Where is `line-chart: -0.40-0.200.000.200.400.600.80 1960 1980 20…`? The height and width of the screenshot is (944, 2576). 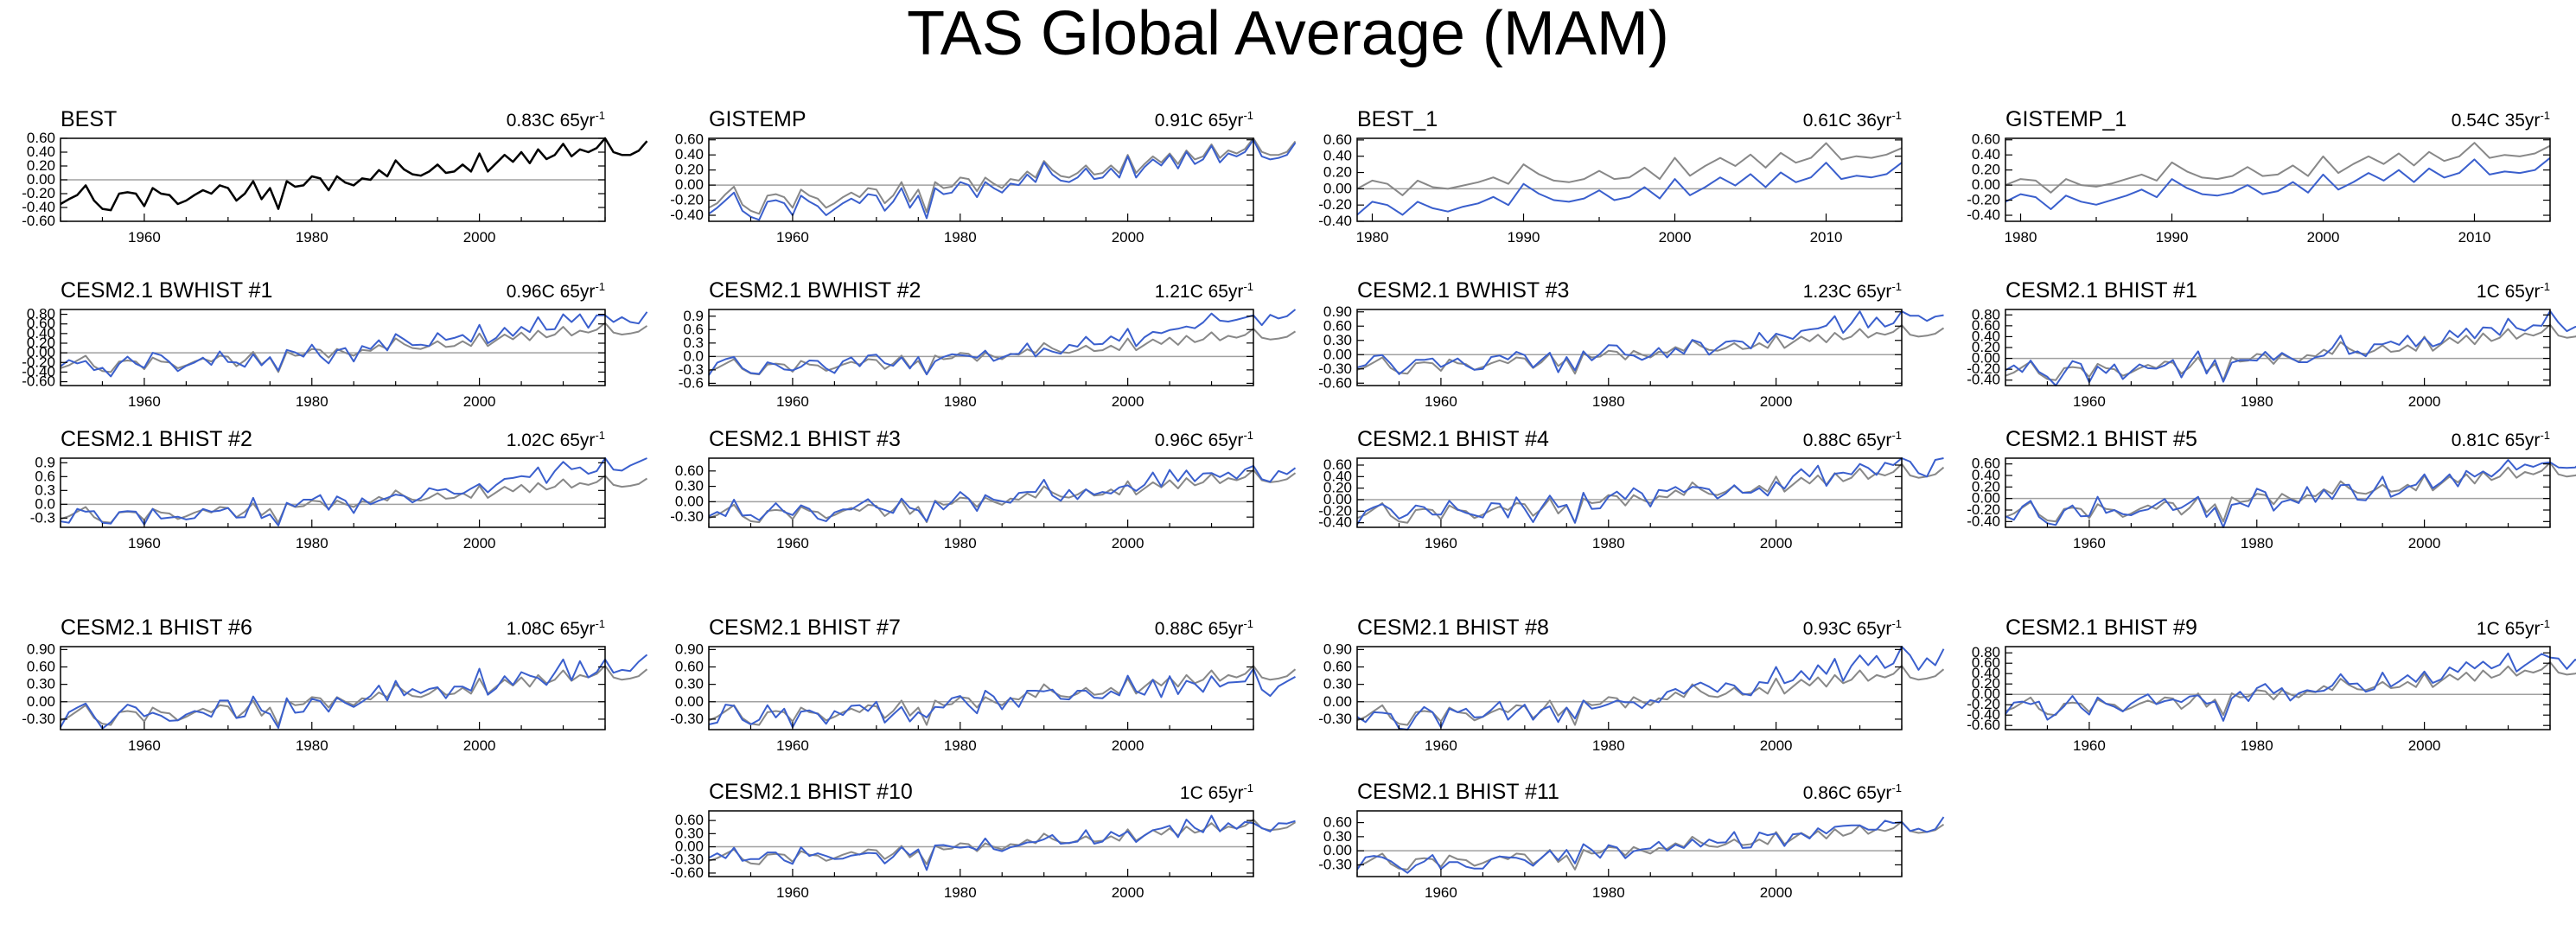 line-chart: -0.40-0.200.000.200.400.600.80 1960 1980 20… is located at coordinates (2271, 358).